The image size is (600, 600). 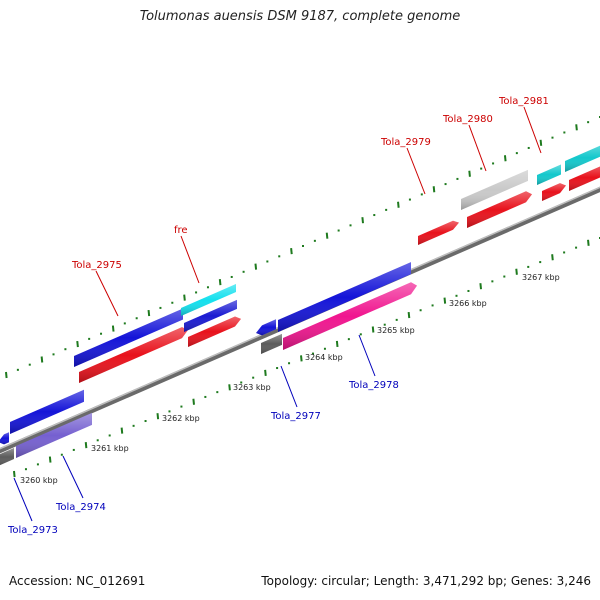 I want to click on gene-bar-tola-2974-shading, so click(x=54, y=435).